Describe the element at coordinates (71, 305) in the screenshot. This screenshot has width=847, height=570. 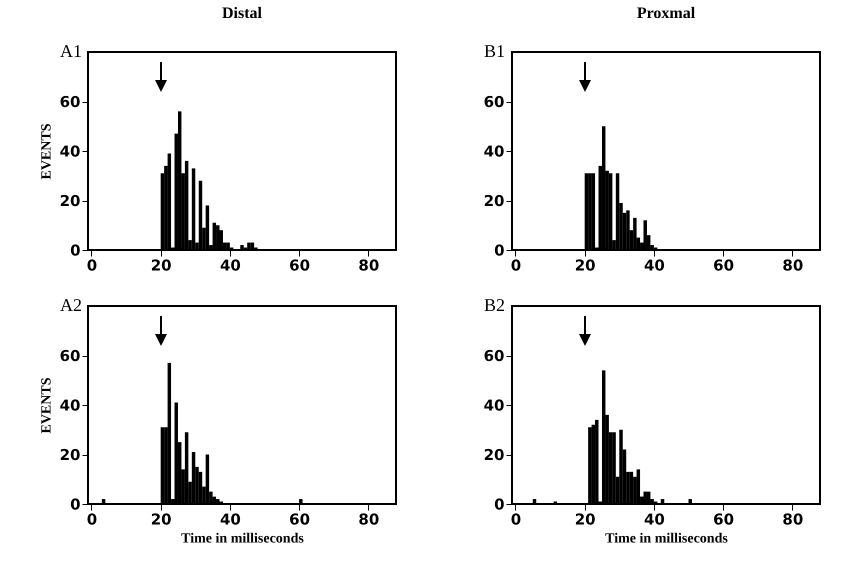
I see `text: A2` at that location.